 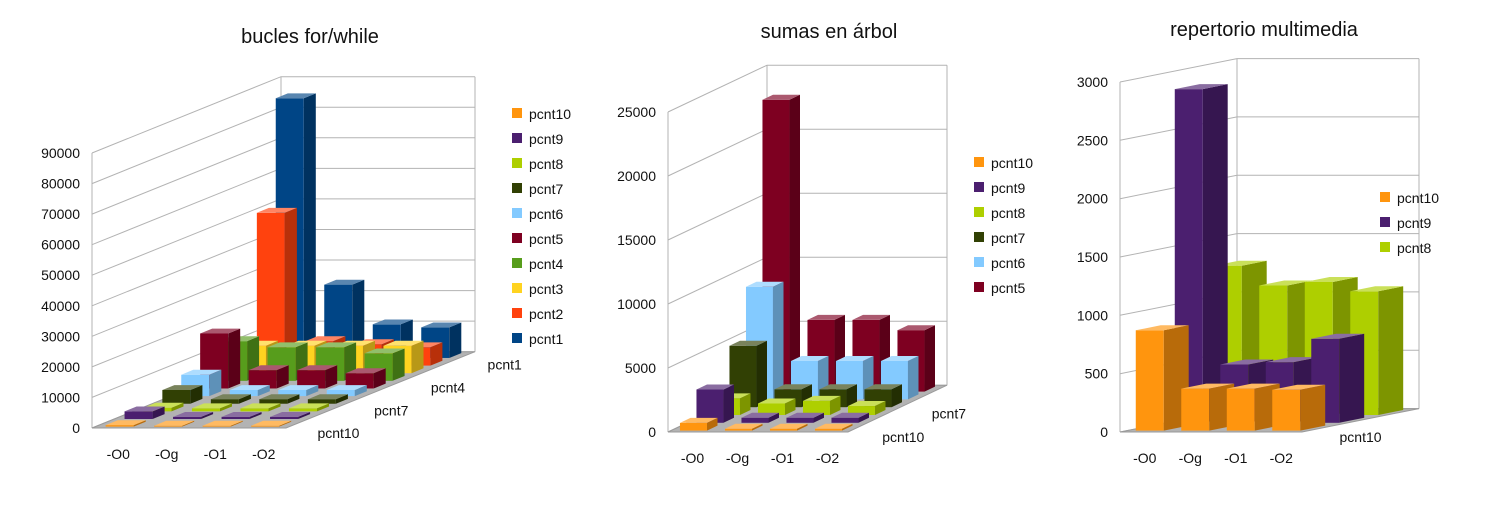 What do you see at coordinates (636, 176) in the screenshot?
I see `y-tick-label: 20000` at bounding box center [636, 176].